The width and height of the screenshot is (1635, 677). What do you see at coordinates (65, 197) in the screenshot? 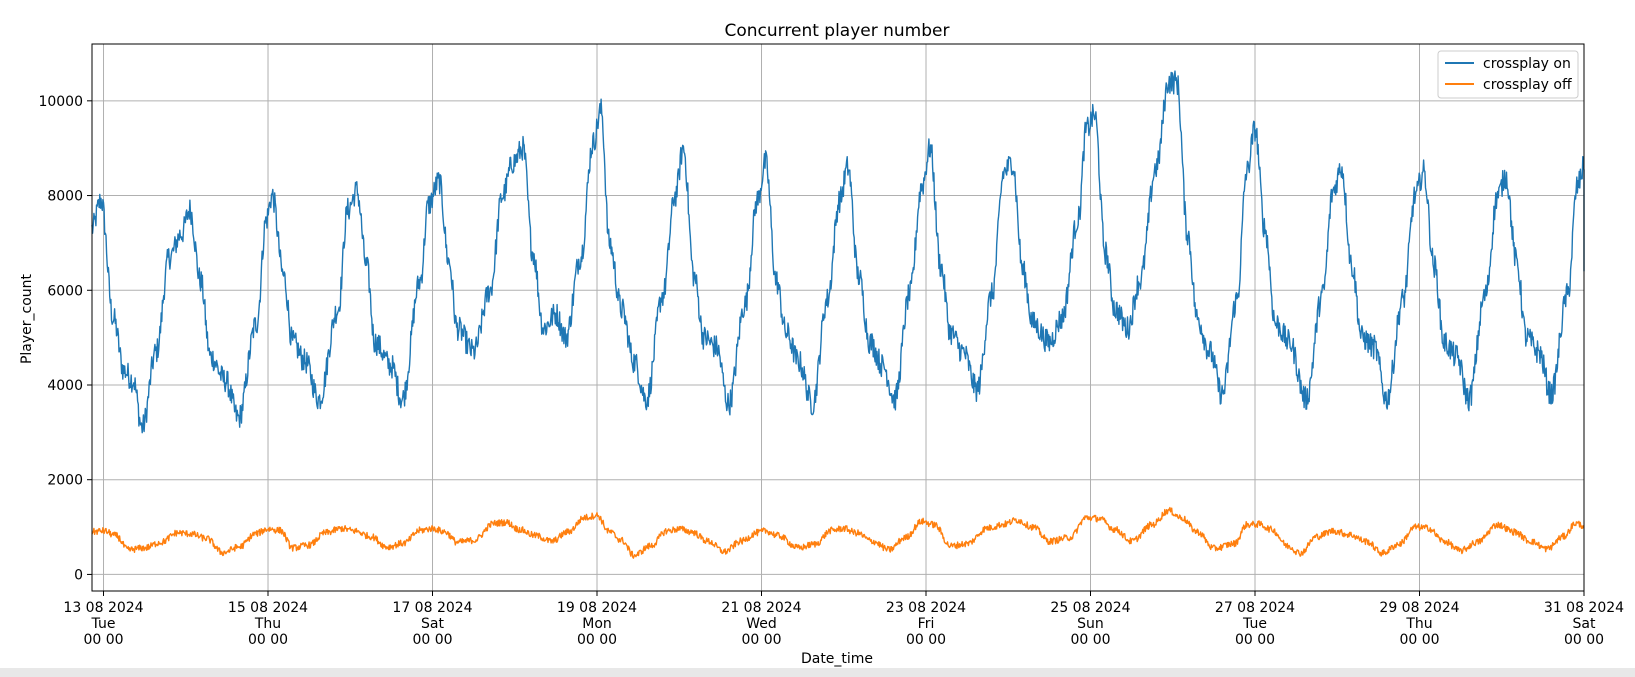
I see `y-tick-label: 8000` at bounding box center [65, 197].